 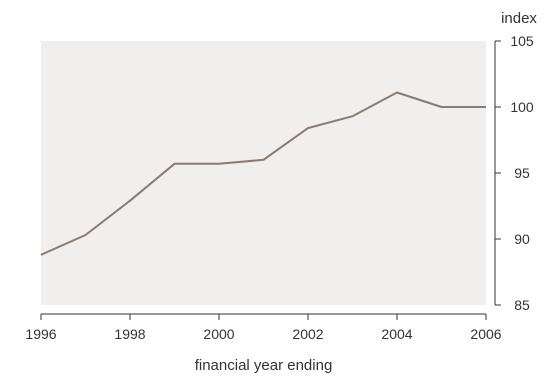 I want to click on x-tick-label: 2000, so click(x=218, y=334).